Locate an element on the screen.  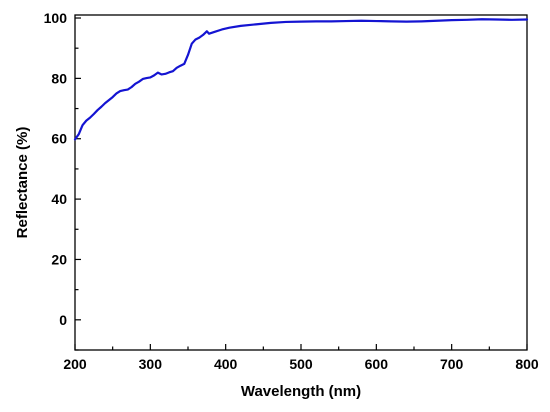
y-tick-label: 80 is located at coordinates (59, 78).